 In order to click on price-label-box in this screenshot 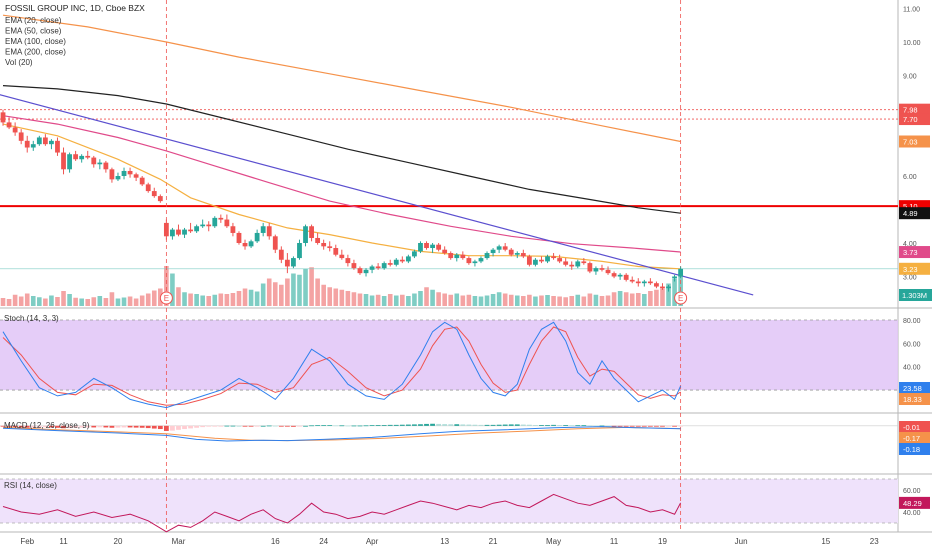, I will do `click(914, 119)`.